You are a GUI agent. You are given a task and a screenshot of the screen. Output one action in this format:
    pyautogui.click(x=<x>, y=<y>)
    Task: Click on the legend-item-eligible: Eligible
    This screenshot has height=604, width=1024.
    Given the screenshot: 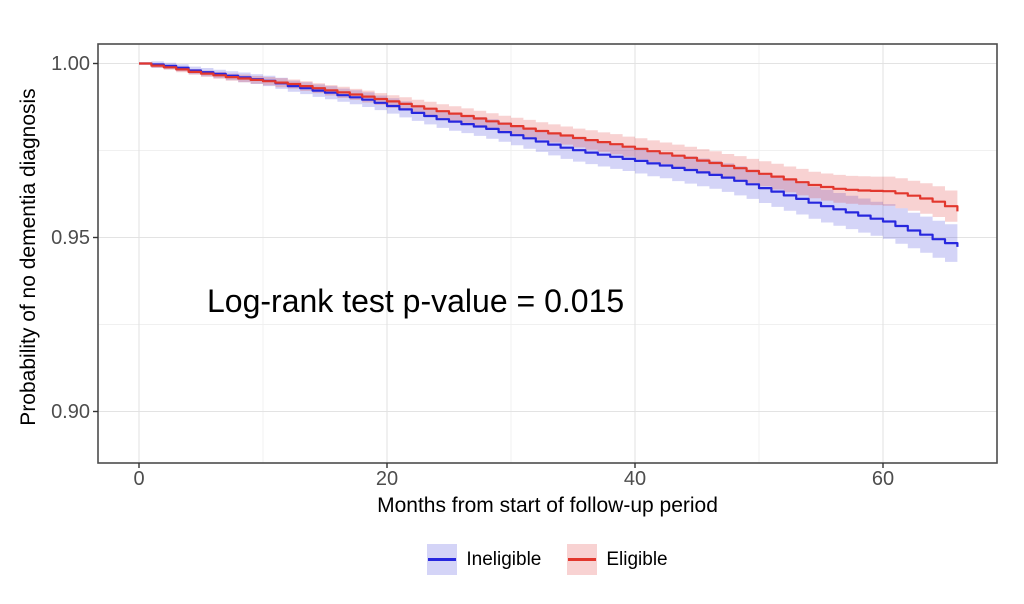 What is the action you would take?
    pyautogui.click(x=617, y=559)
    